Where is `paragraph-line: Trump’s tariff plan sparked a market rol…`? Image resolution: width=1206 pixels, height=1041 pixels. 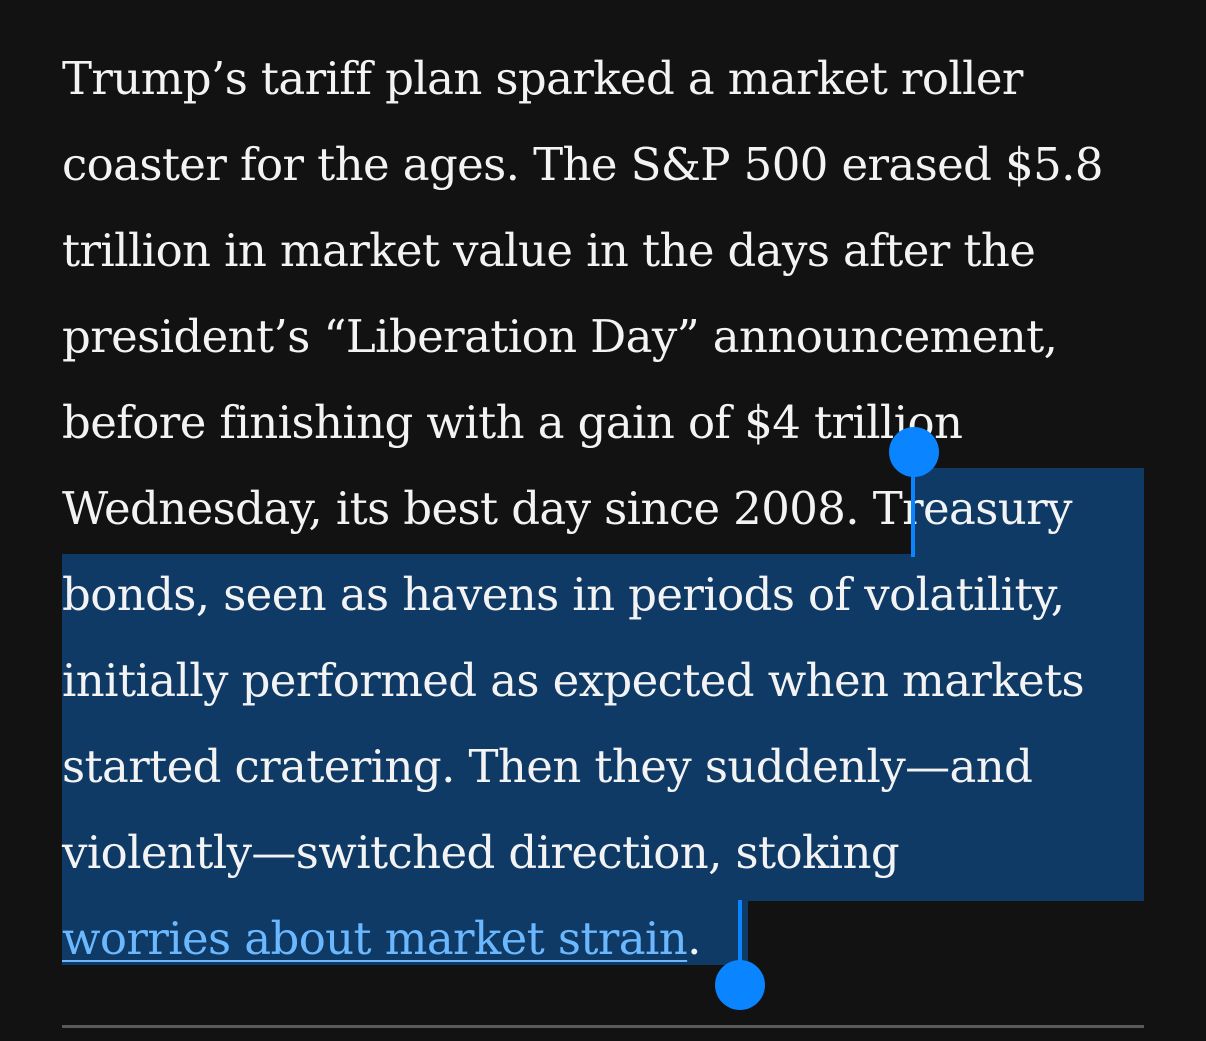
paragraph-line: Trump’s tariff plan sparked a market rol… is located at coordinates (542, 78).